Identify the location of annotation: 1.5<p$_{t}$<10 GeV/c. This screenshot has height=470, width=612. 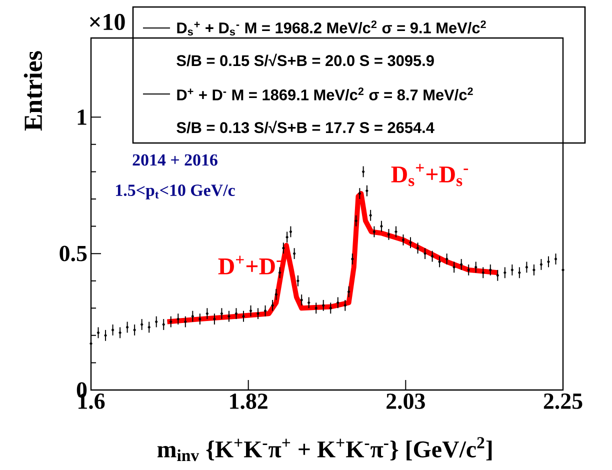
(175, 192).